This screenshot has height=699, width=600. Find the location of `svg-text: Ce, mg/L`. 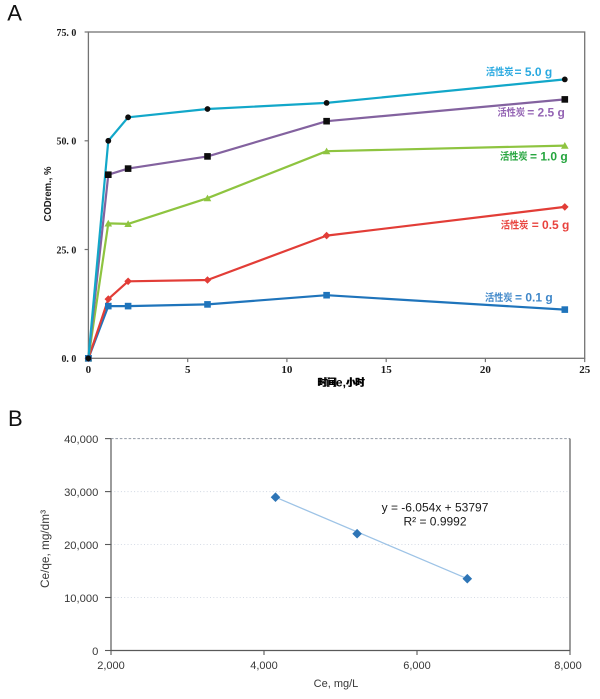

svg-text: Ce, mg/L is located at coordinates (336, 684).